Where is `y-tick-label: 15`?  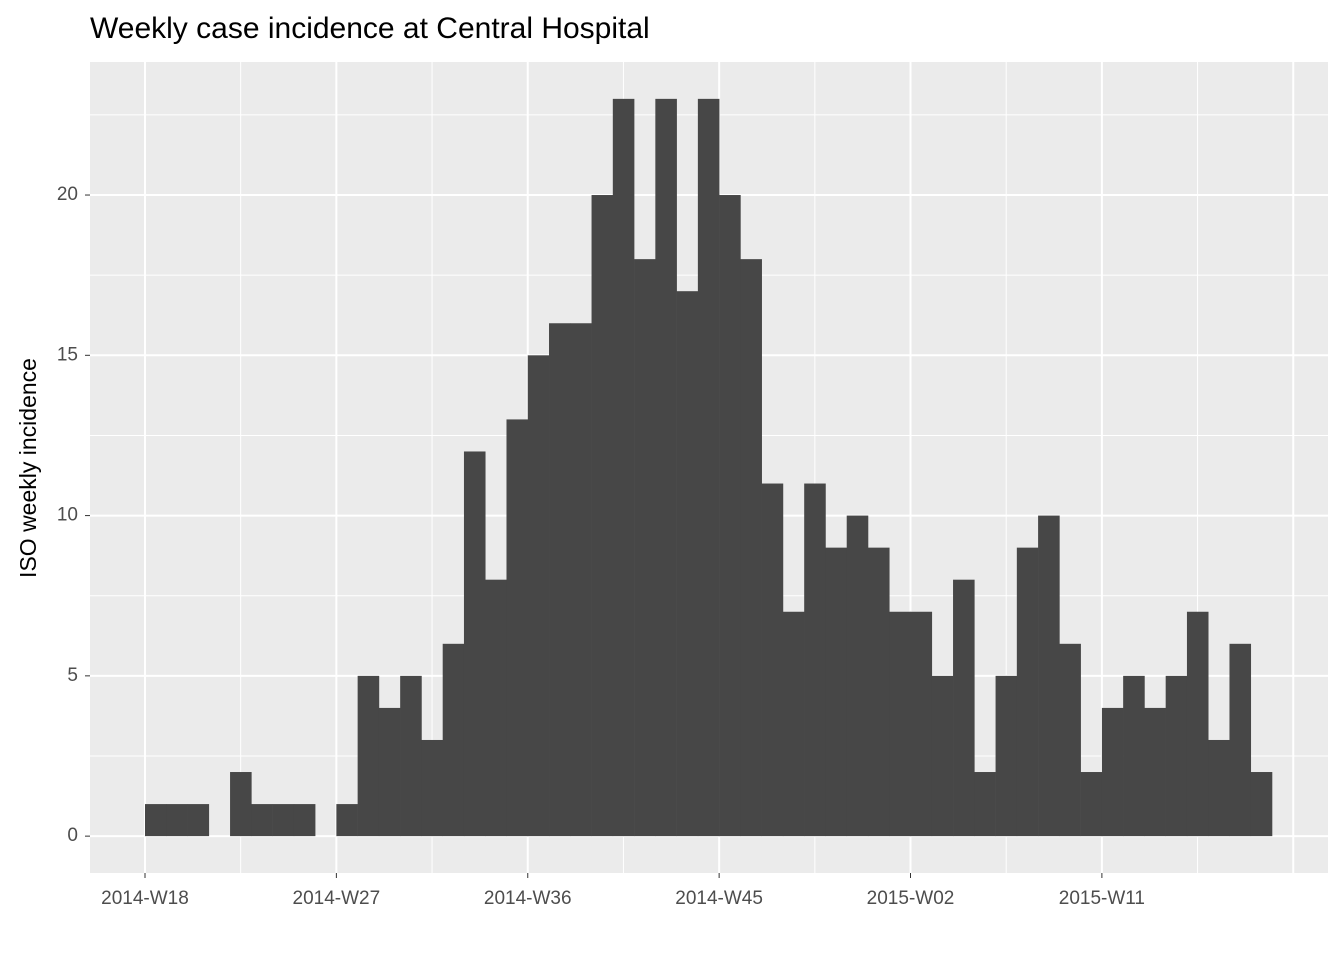 y-tick-label: 15 is located at coordinates (67, 354).